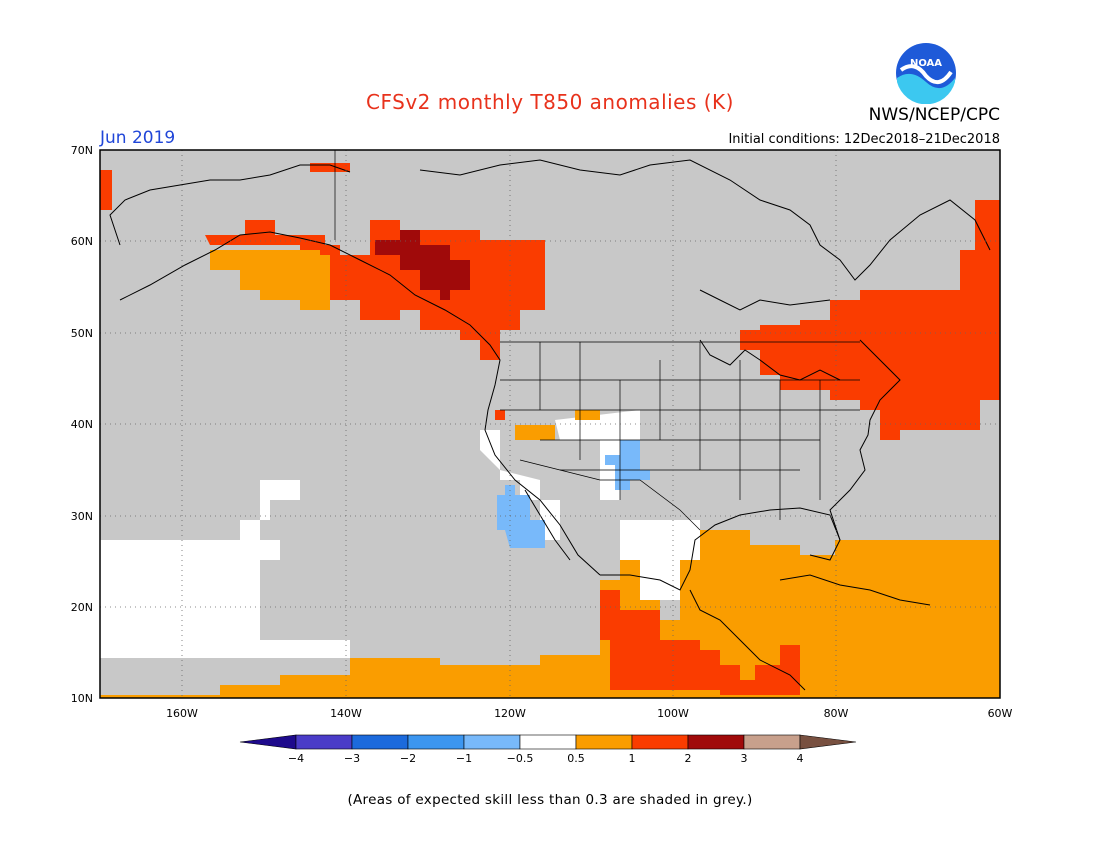 The width and height of the screenshot is (1100, 850). What do you see at coordinates (82, 333) in the screenshot?
I see `lat-label: 50N` at bounding box center [82, 333].